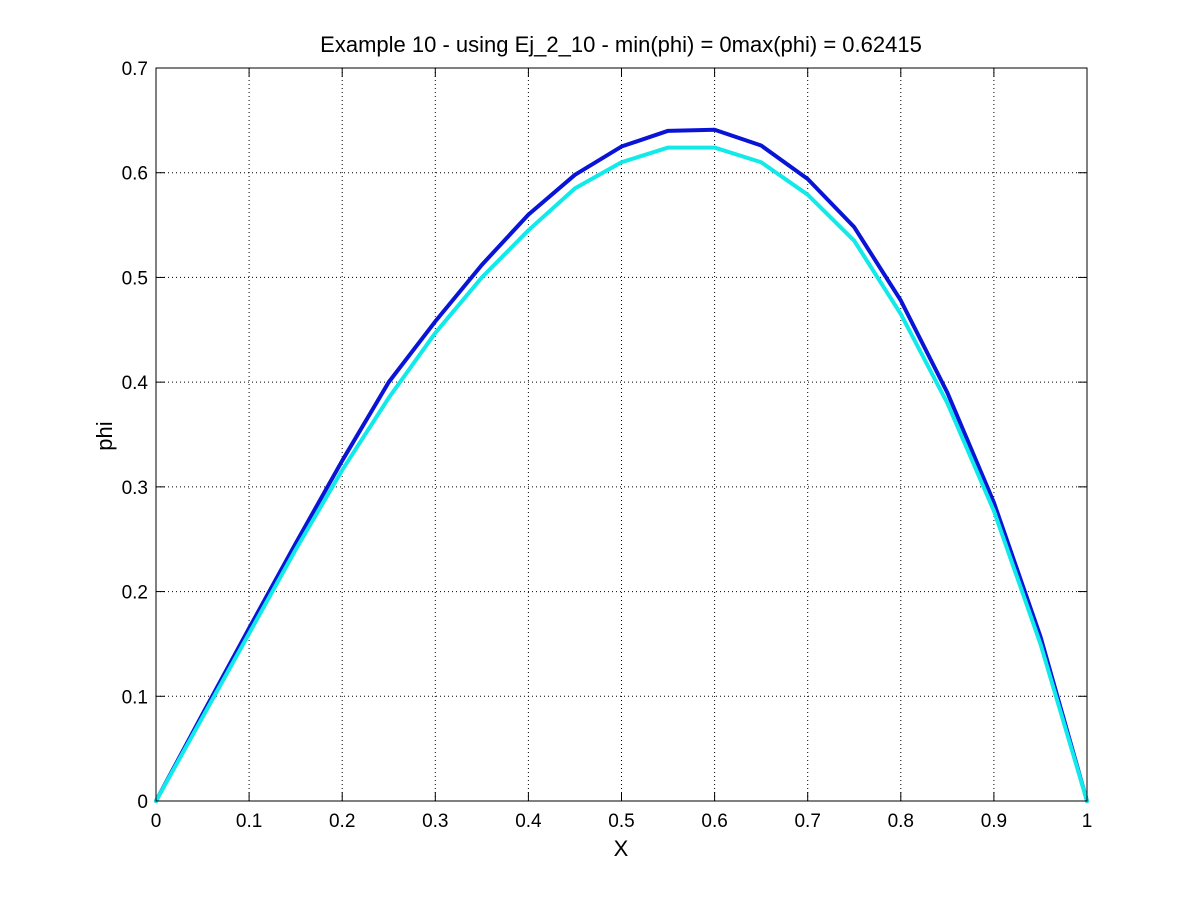 This screenshot has width=1201, height=900. I want to click on x-tick-label: 0.3, so click(435, 821).